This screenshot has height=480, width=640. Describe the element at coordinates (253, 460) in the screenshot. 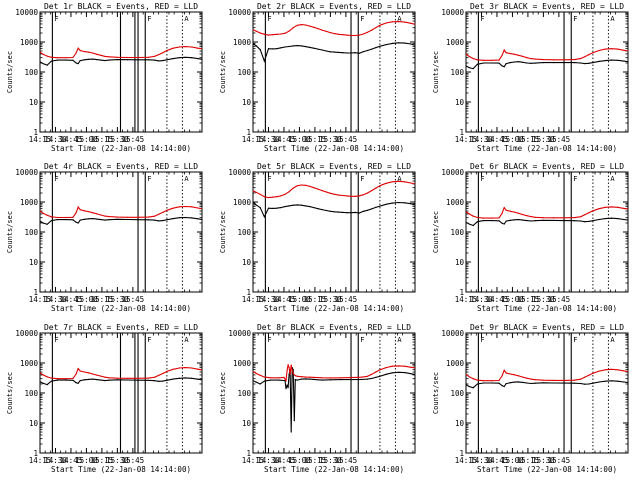

I see `x-tick-label: 14:15` at that location.